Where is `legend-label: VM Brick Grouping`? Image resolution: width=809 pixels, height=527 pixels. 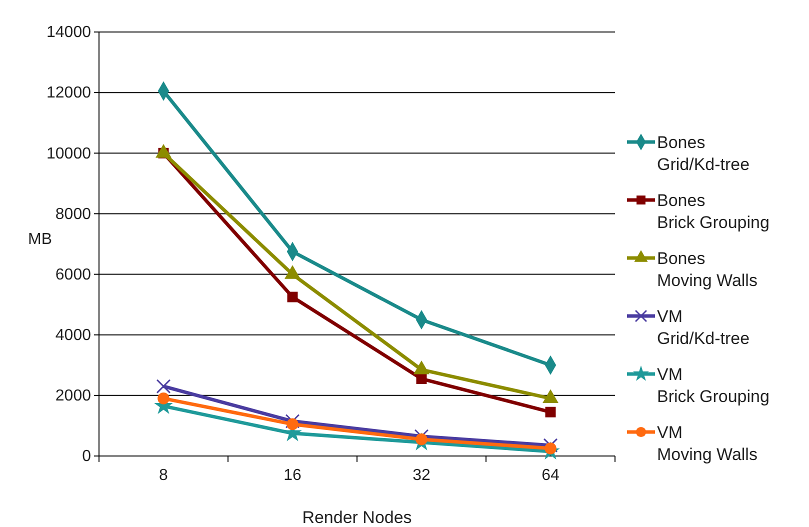 legend-label: VM Brick Grouping is located at coordinates (713, 385).